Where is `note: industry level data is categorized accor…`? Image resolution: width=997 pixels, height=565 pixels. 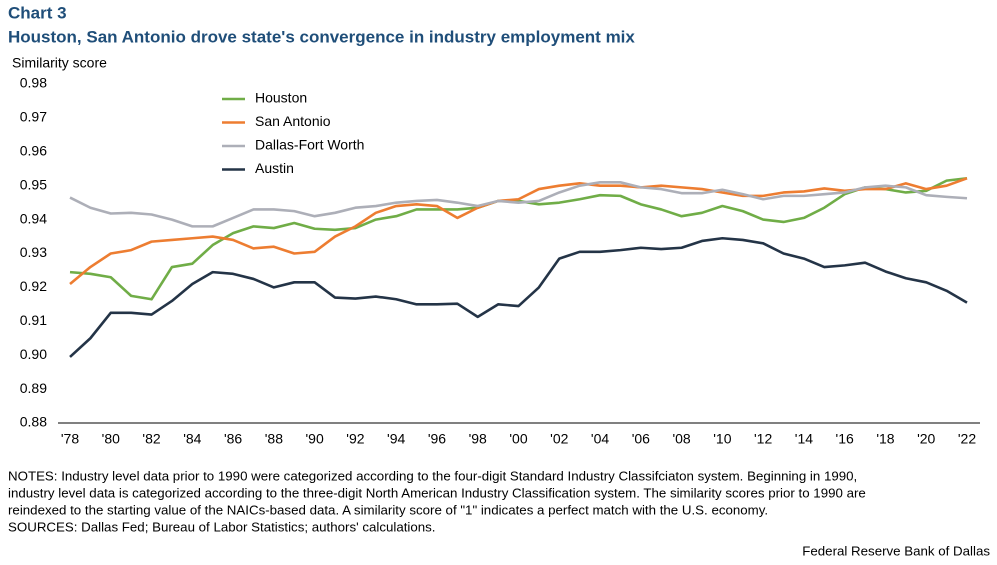 note: industry level data is categorized accor… is located at coordinates (437, 493).